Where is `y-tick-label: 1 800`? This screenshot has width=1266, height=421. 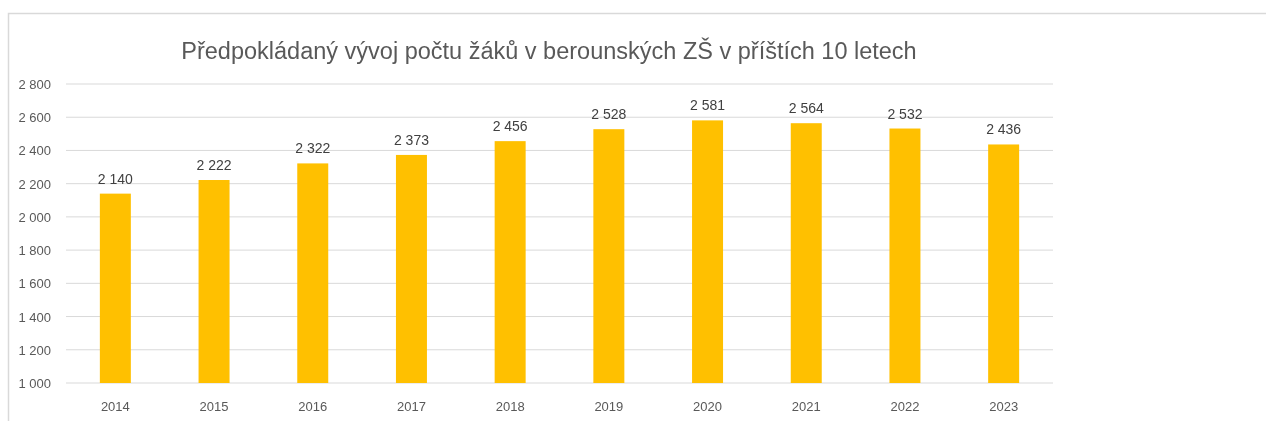
y-tick-label: 1 800 is located at coordinates (34, 251).